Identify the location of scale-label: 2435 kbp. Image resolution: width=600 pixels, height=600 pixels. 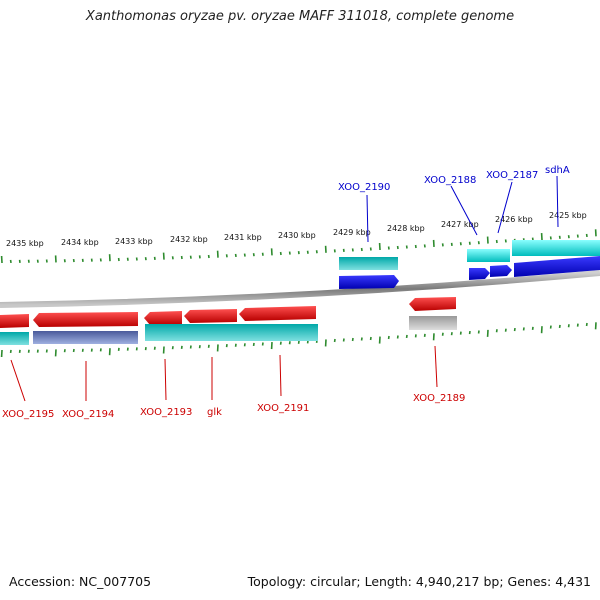
(25, 243).